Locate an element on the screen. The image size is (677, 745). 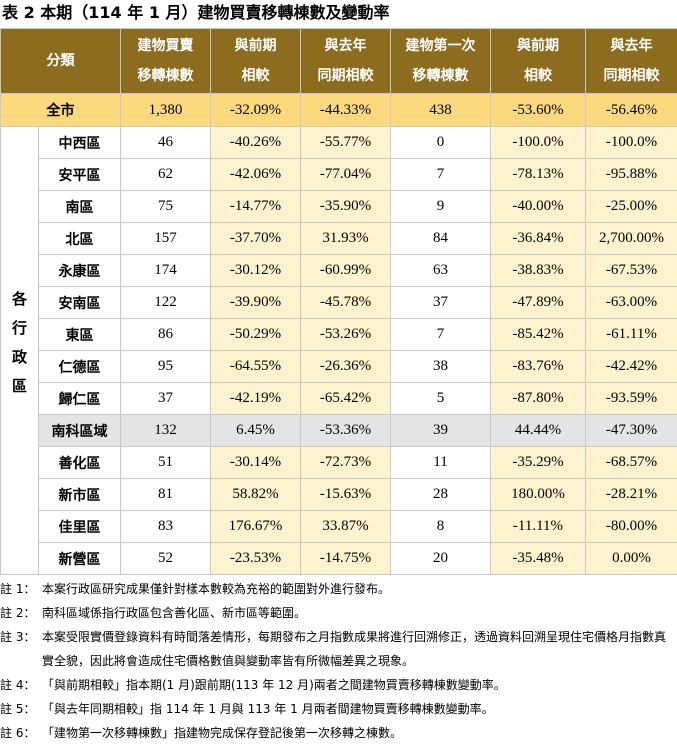
row-name: 永康區 is located at coordinates (80, 271).